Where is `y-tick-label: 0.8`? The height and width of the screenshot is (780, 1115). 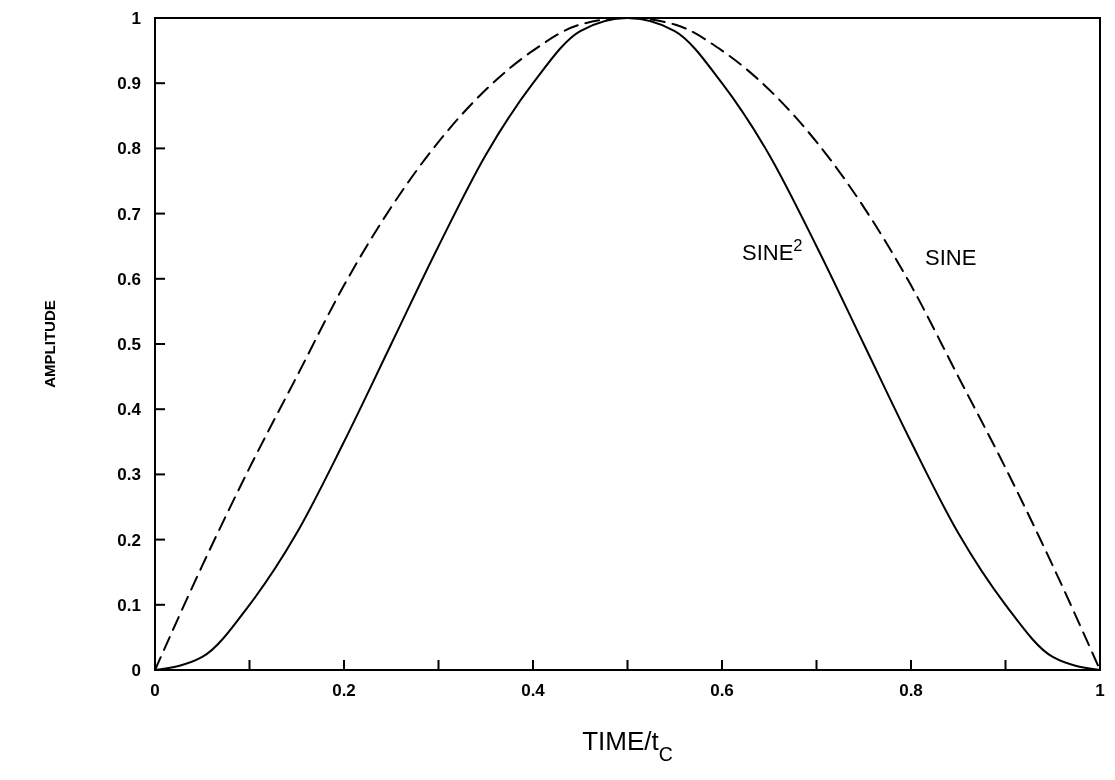 y-tick-label: 0.8 is located at coordinates (129, 149).